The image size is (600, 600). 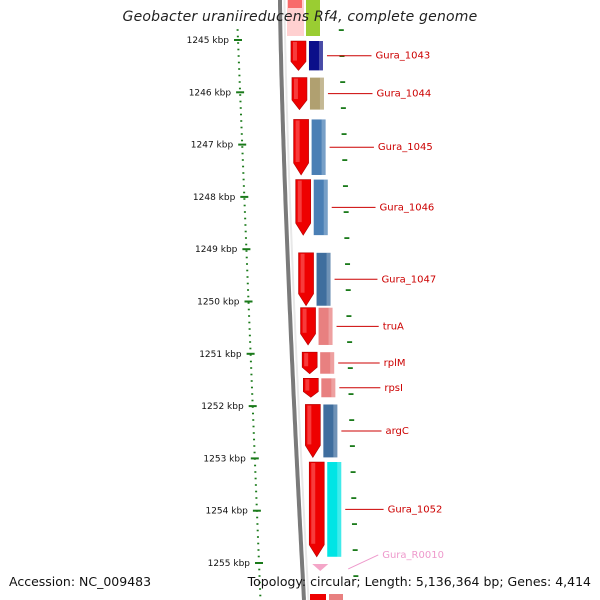 What do you see at coordinates (393, 326) in the screenshot?
I see `gene-label: truA` at bounding box center [393, 326].